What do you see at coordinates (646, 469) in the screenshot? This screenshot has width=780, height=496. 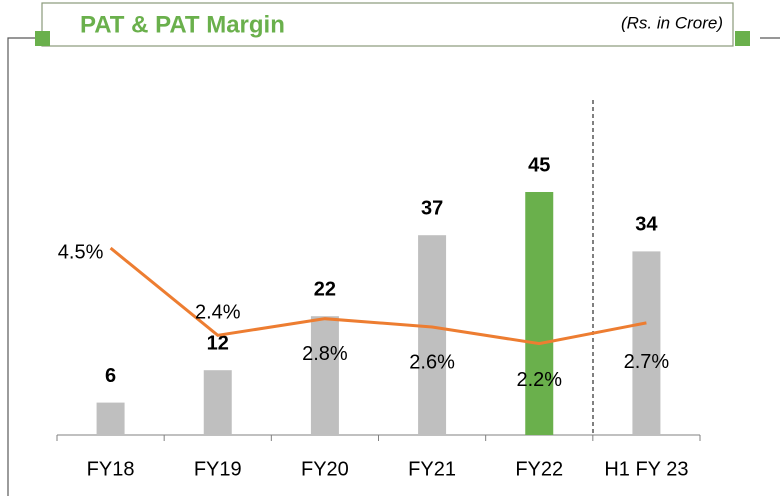 I see `x-tick-label: H1 FY 23` at bounding box center [646, 469].